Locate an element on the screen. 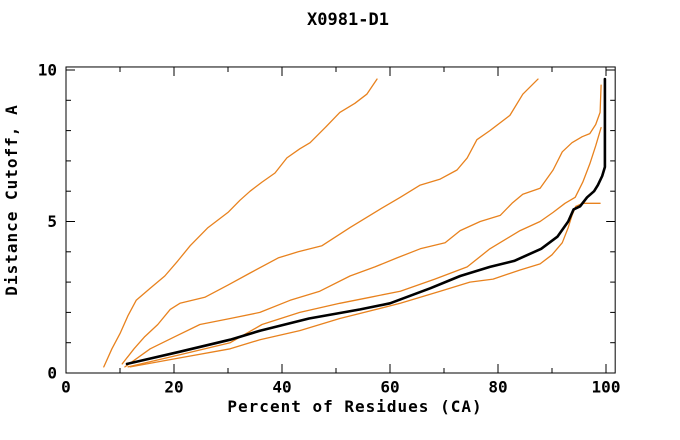 The height and width of the screenshot is (440, 680). chart-title: X0981-D1 is located at coordinates (348, 20).